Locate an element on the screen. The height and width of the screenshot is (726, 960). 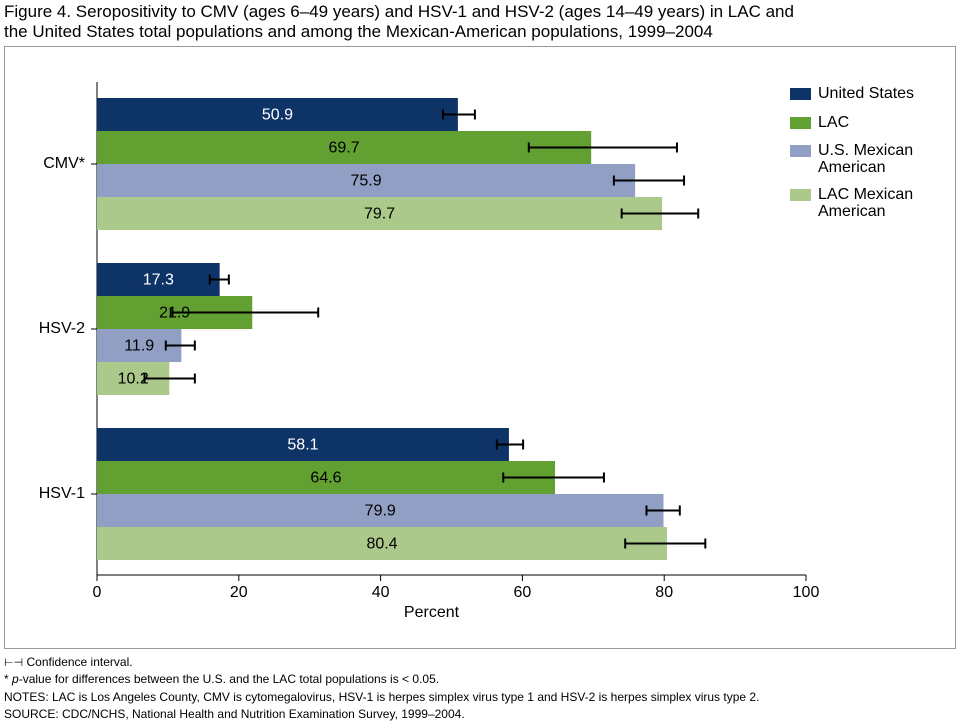
value-label: 10.2 is located at coordinates (133, 379).